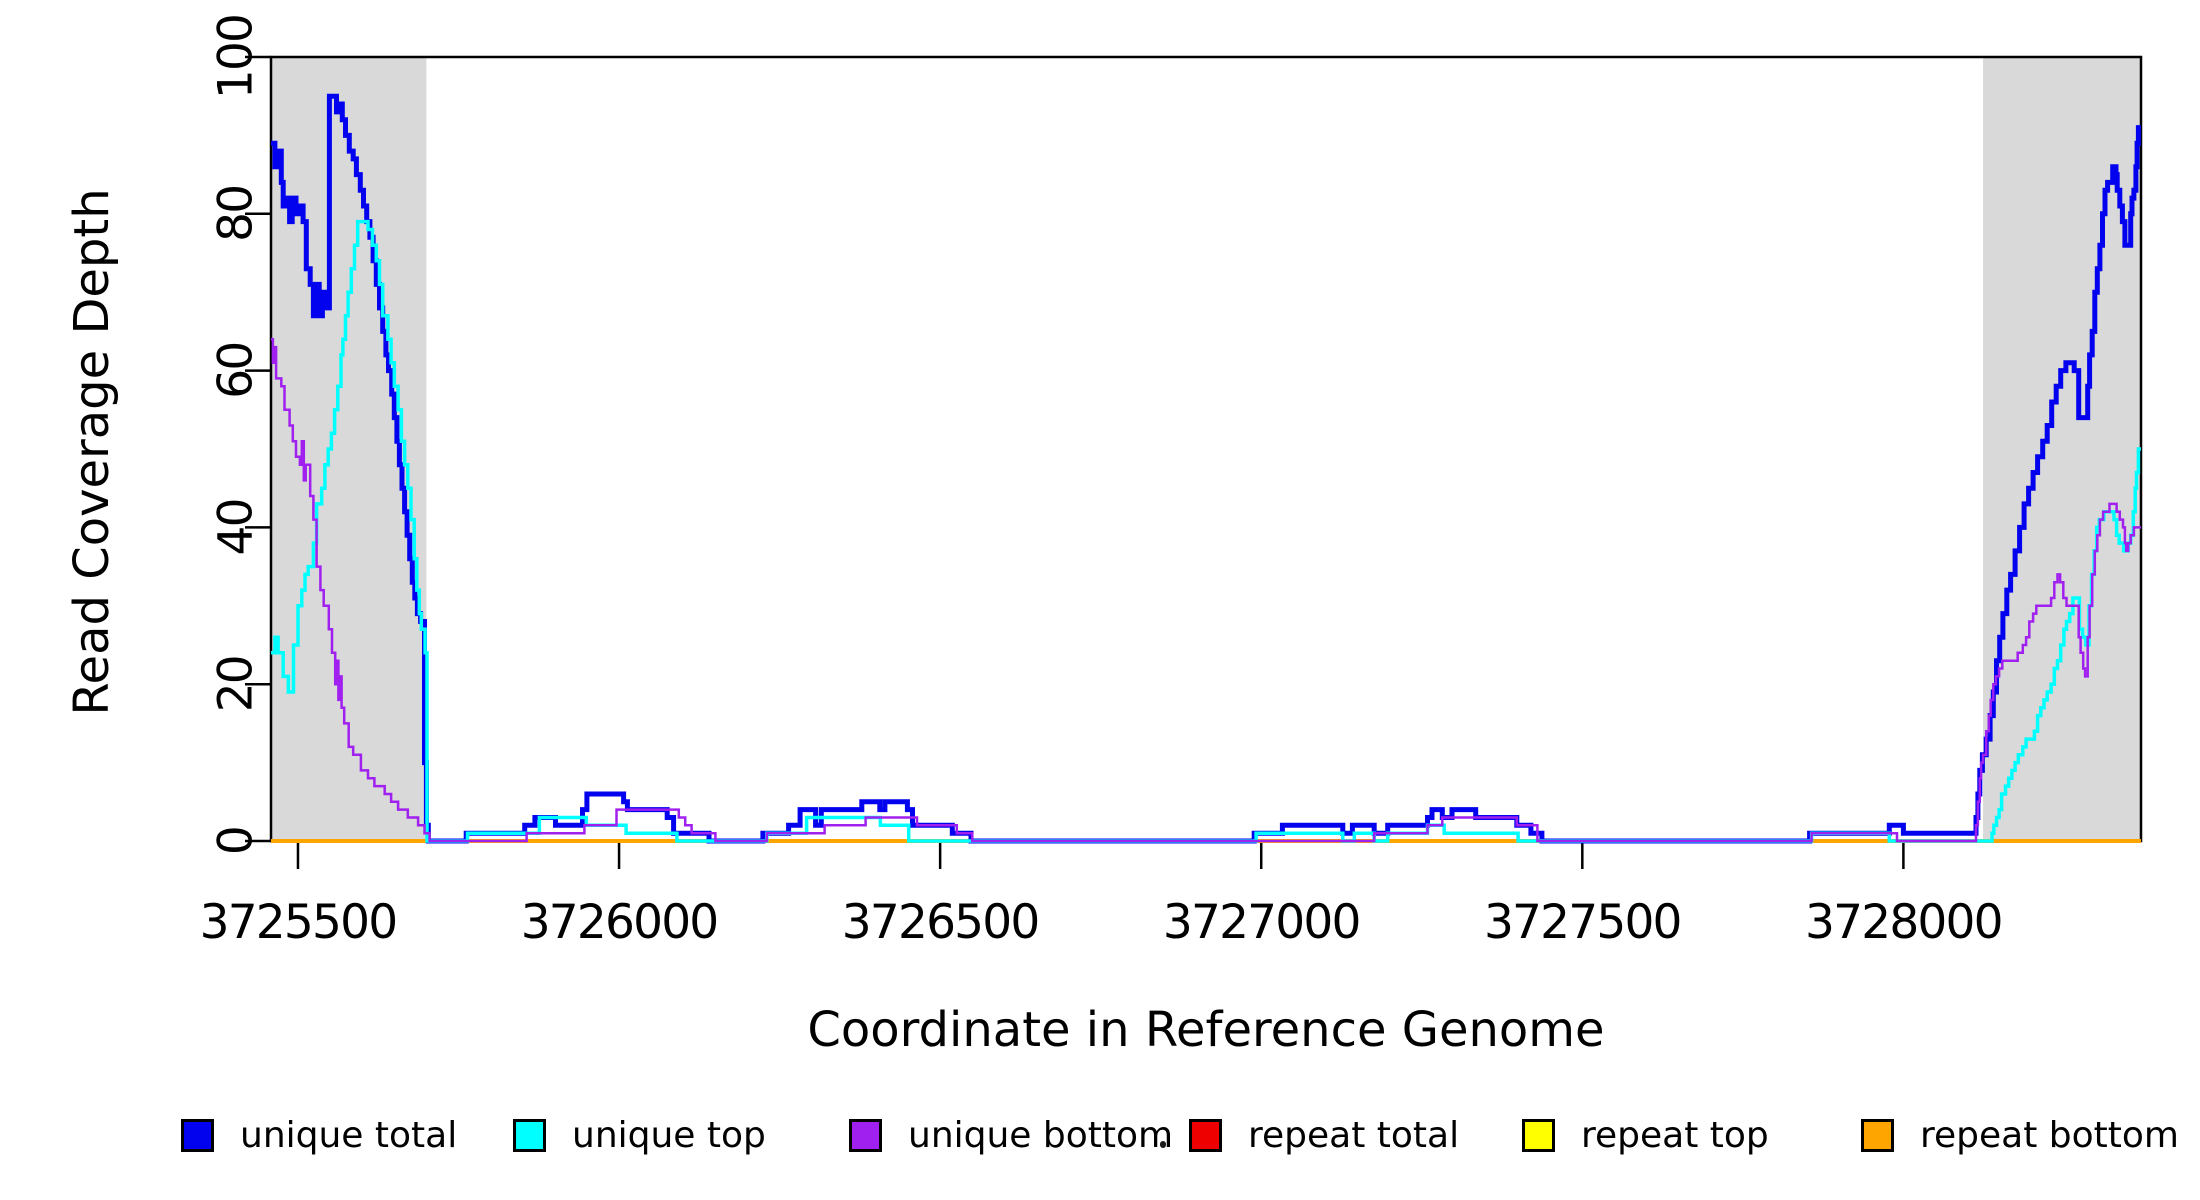  What do you see at coordinates (940, 922) in the screenshot?
I see `x-tick-label: 3726500` at bounding box center [940, 922].